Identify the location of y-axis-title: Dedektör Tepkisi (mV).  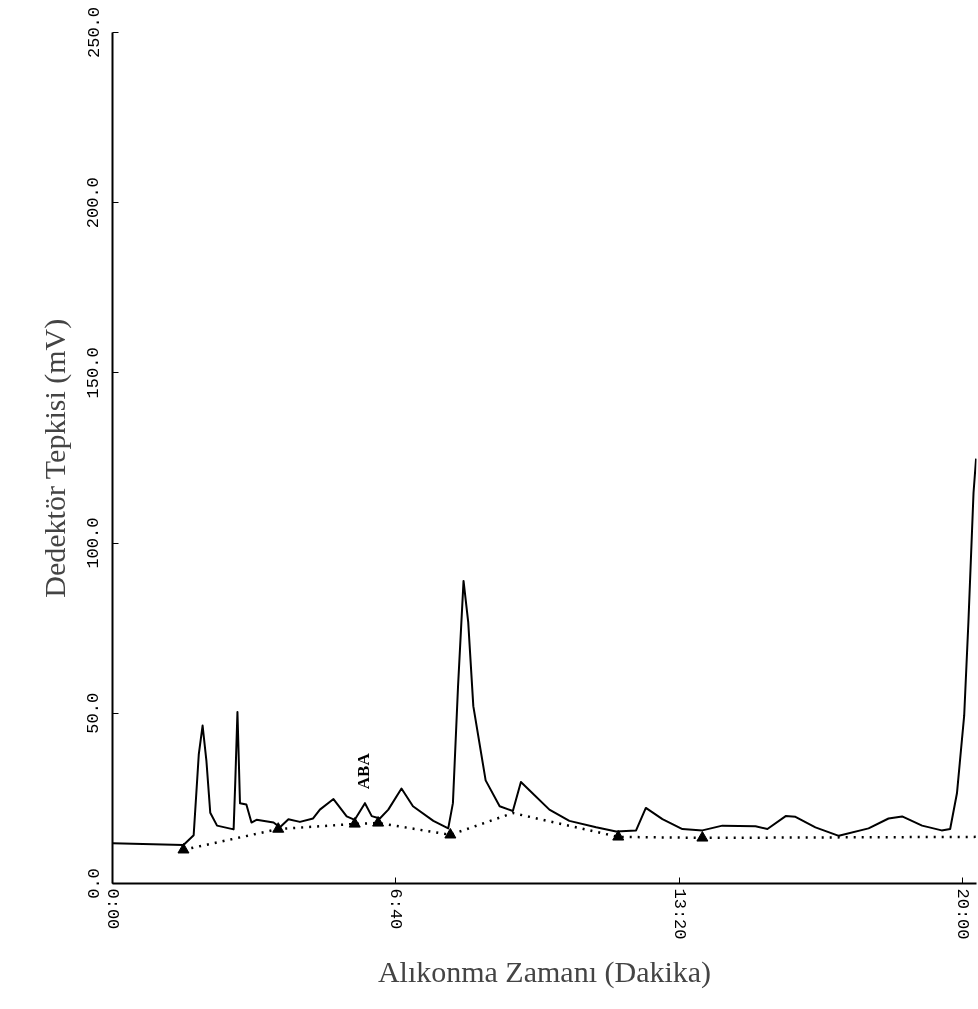
(54, 458).